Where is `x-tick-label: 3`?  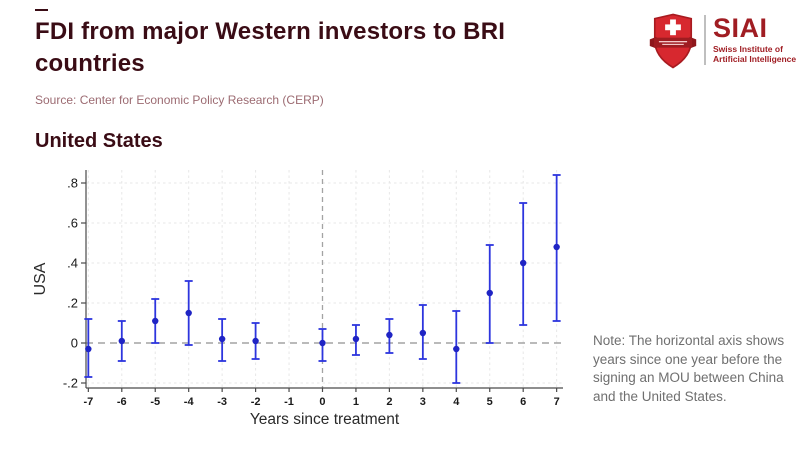
x-tick-label: 3 is located at coordinates (423, 402).